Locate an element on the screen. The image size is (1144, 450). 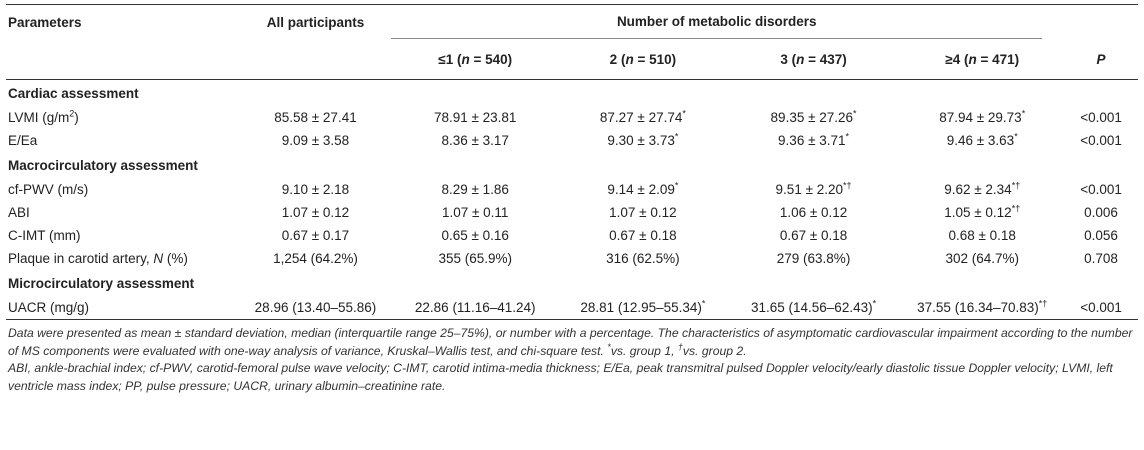
header-parameters: Parameters is located at coordinates (123, 21).